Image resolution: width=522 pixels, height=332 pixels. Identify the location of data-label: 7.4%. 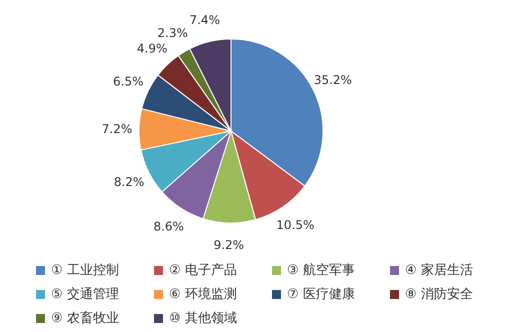
(204, 20).